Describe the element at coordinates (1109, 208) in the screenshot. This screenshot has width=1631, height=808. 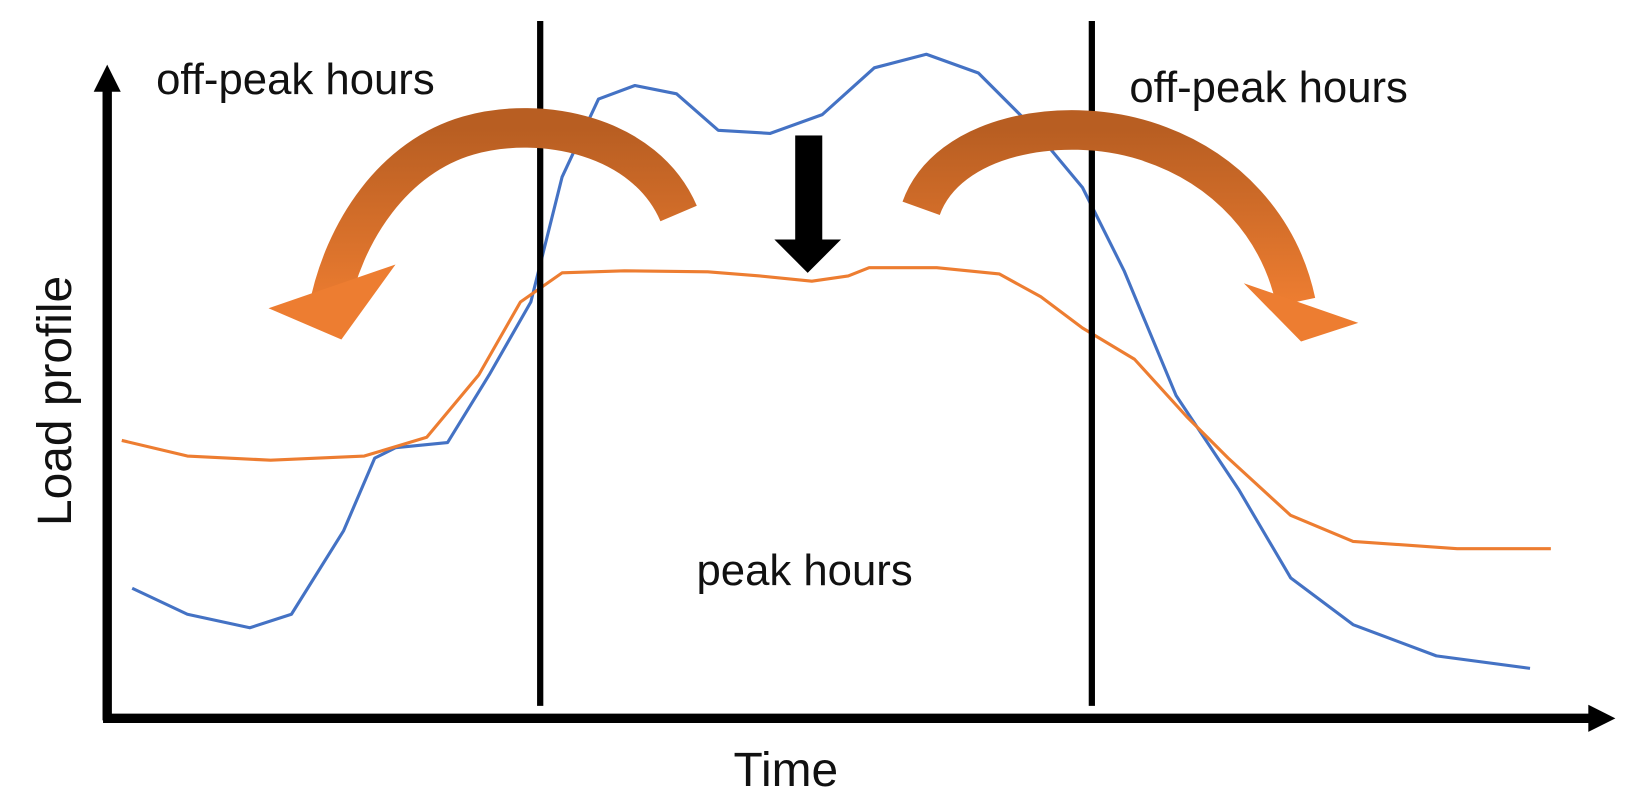
I see `shift-arrow-right` at that location.